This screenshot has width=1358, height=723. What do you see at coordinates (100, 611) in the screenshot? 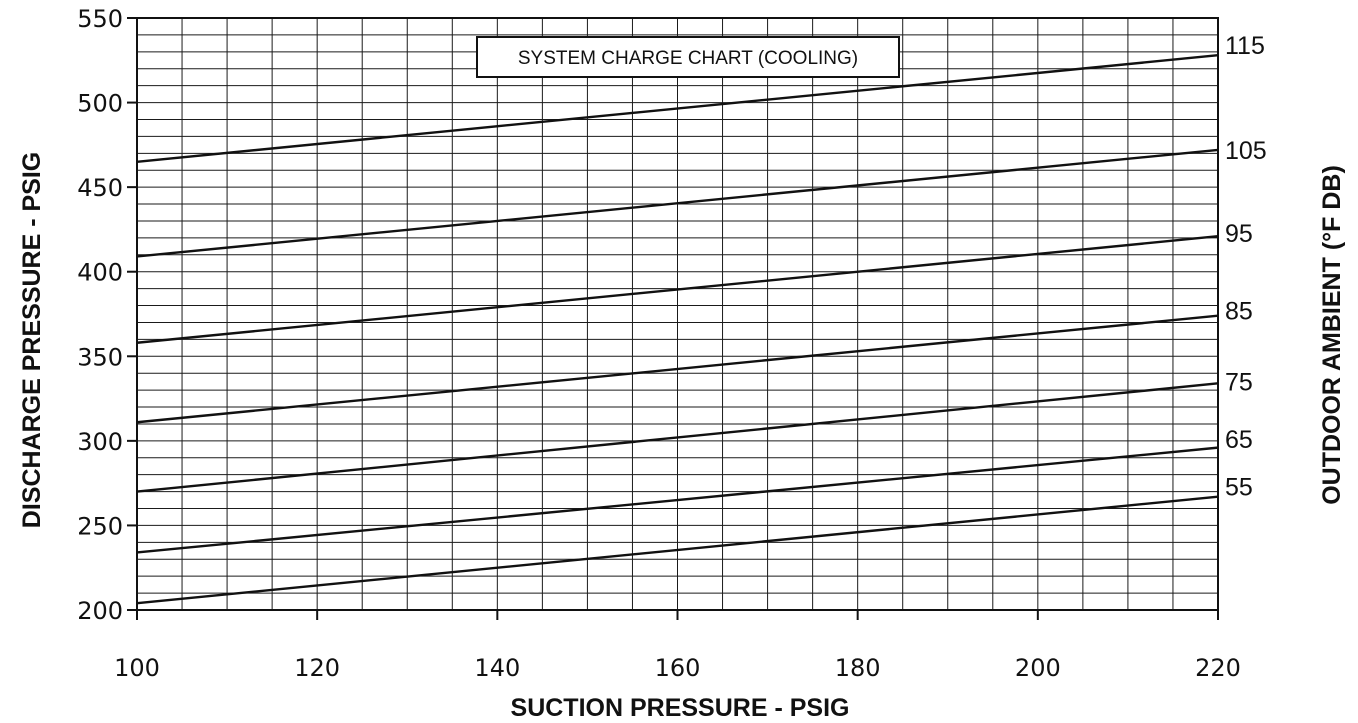
I see `y-tick-label: 200` at bounding box center [100, 611].